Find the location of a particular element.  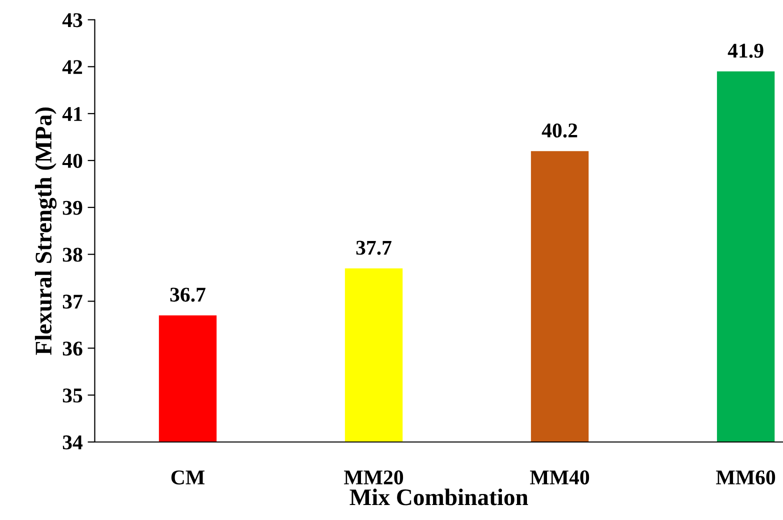

y-tick-label: 37 is located at coordinates (72, 301).